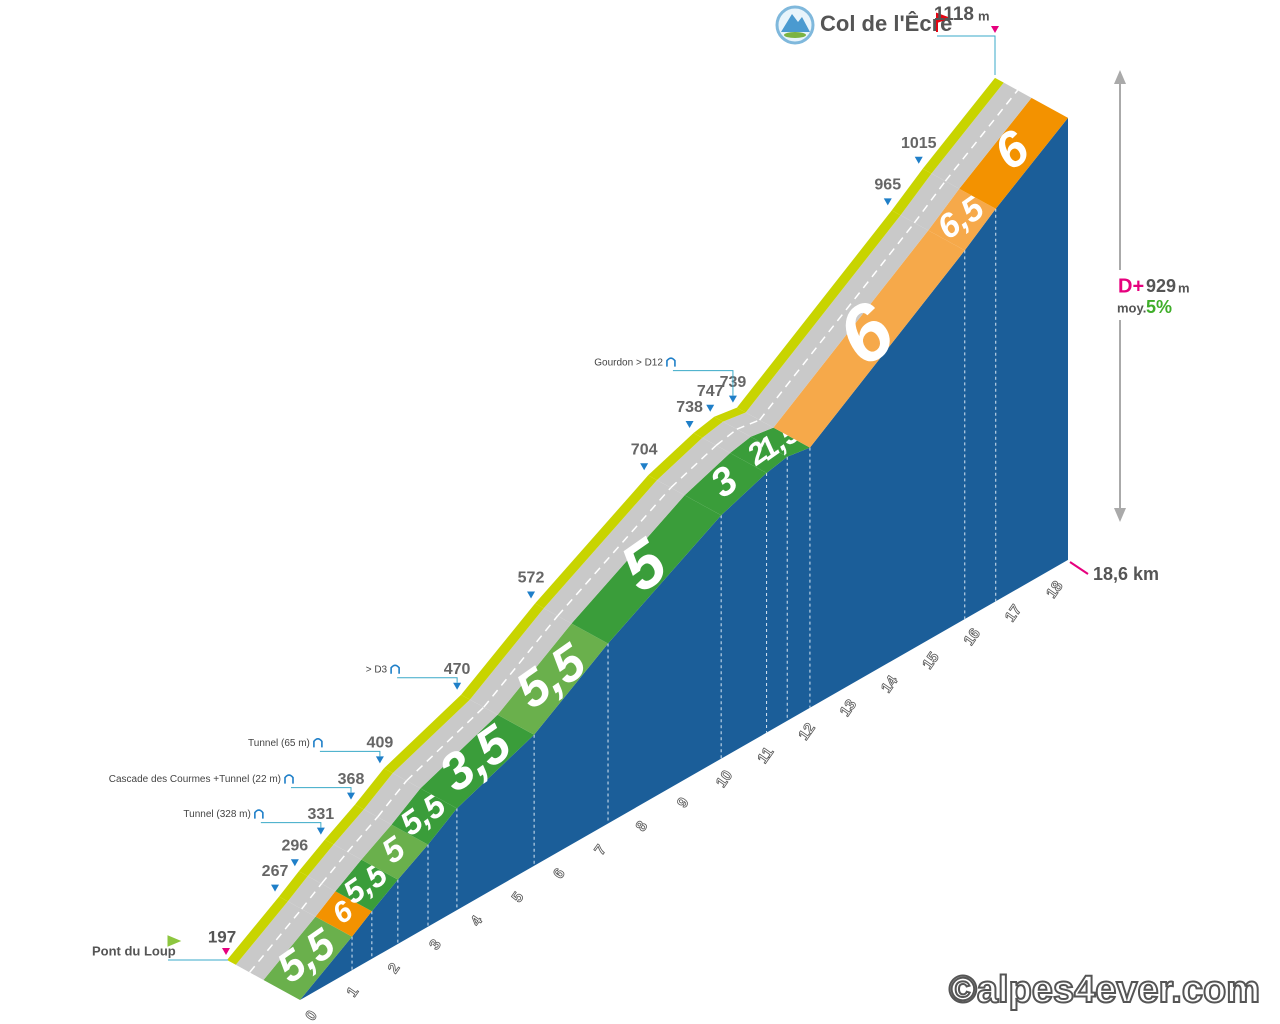 The height and width of the screenshot is (1024, 1280). I want to click on marker-elevation: 747, so click(710, 391).